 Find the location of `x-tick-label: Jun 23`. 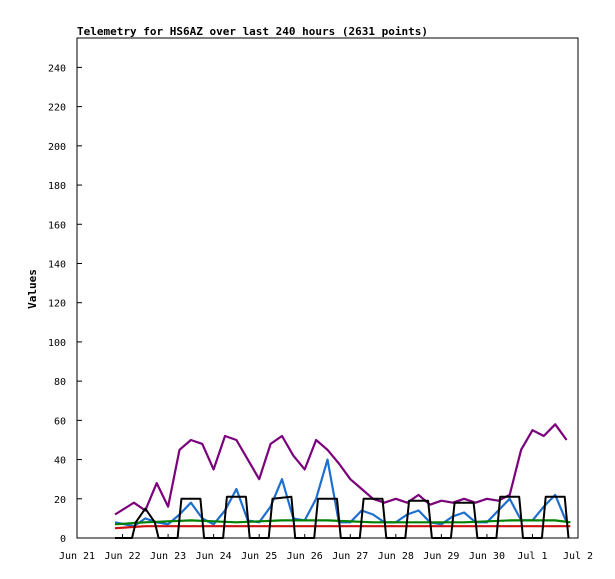

x-tick-label: Jun 23 is located at coordinates (168, 556).